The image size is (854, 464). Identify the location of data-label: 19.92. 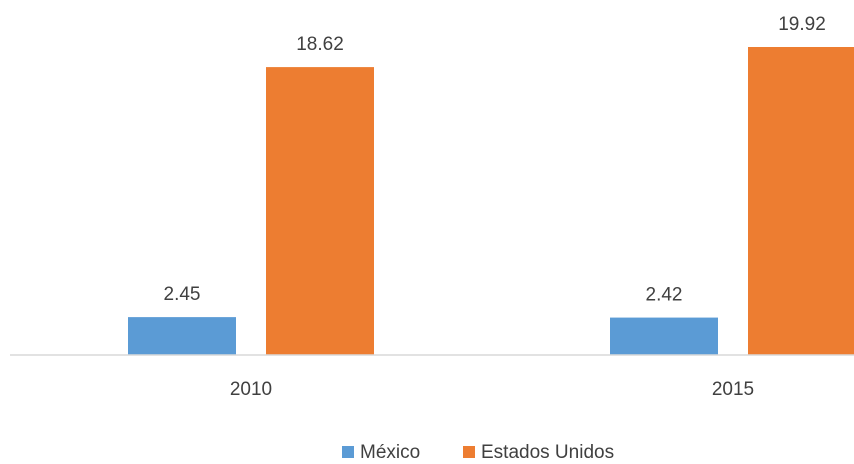
(802, 24).